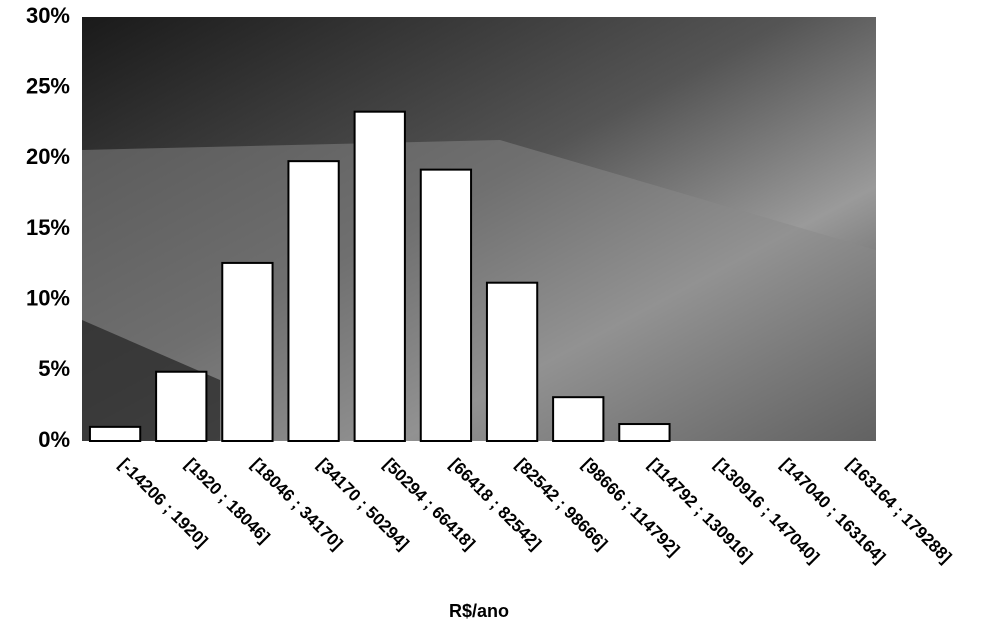 The width and height of the screenshot is (996, 634). What do you see at coordinates (54, 439) in the screenshot?
I see `y-tick-label: 0%` at bounding box center [54, 439].